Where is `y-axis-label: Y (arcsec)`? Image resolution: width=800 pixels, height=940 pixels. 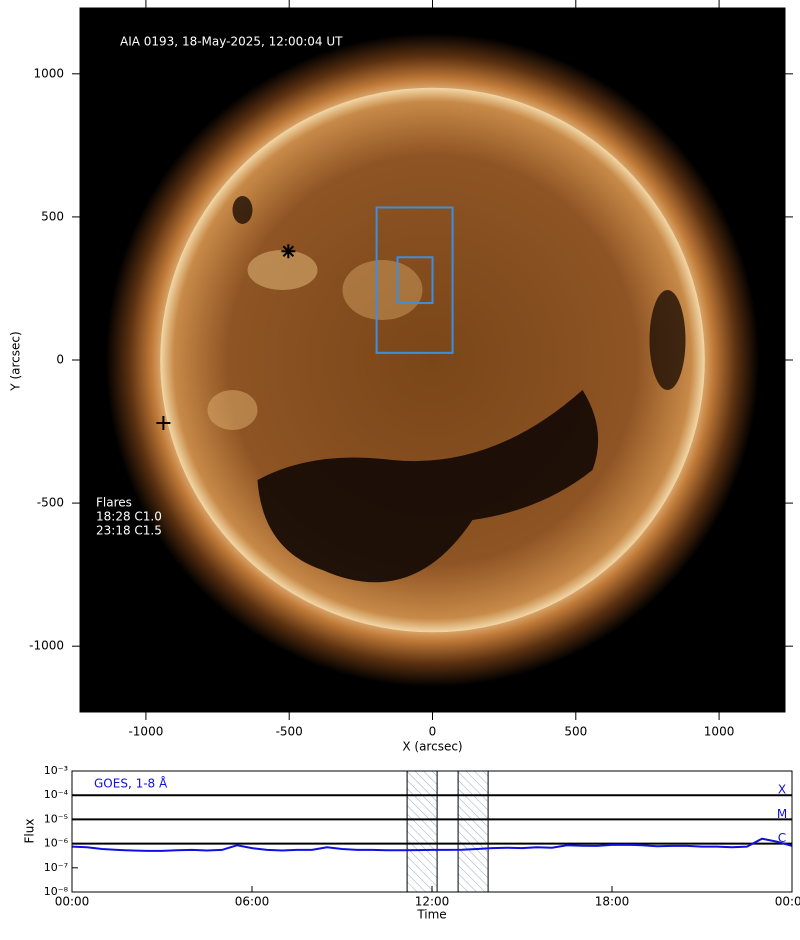
y-axis-label: Y (arcsec) is located at coordinates (16, 361).